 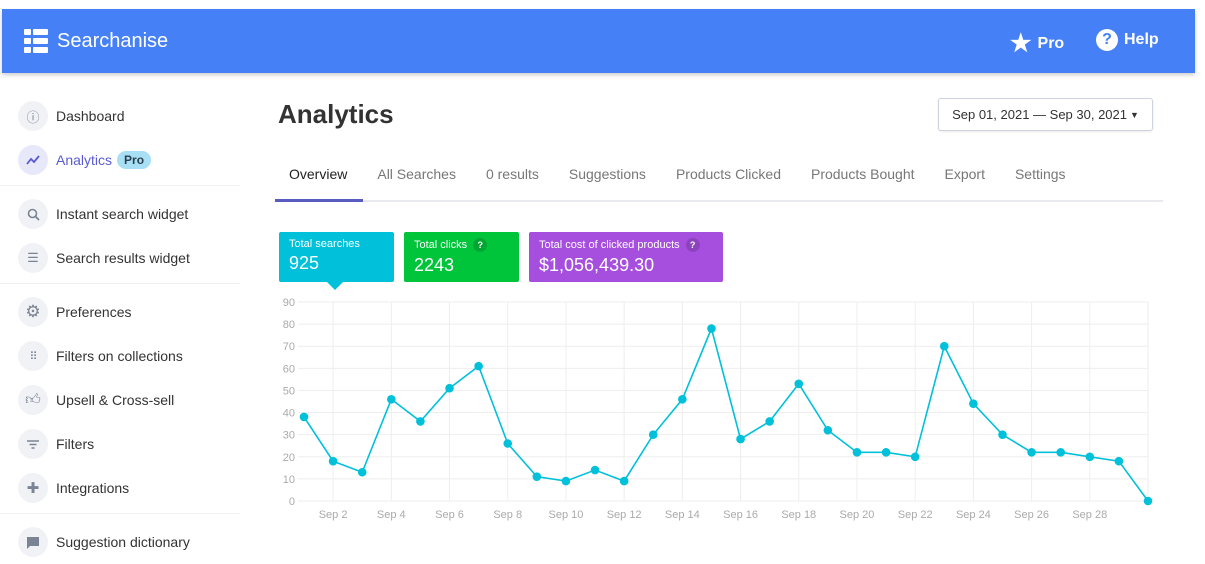 I want to click on caret-down-icon: ▼, so click(x=1134, y=114).